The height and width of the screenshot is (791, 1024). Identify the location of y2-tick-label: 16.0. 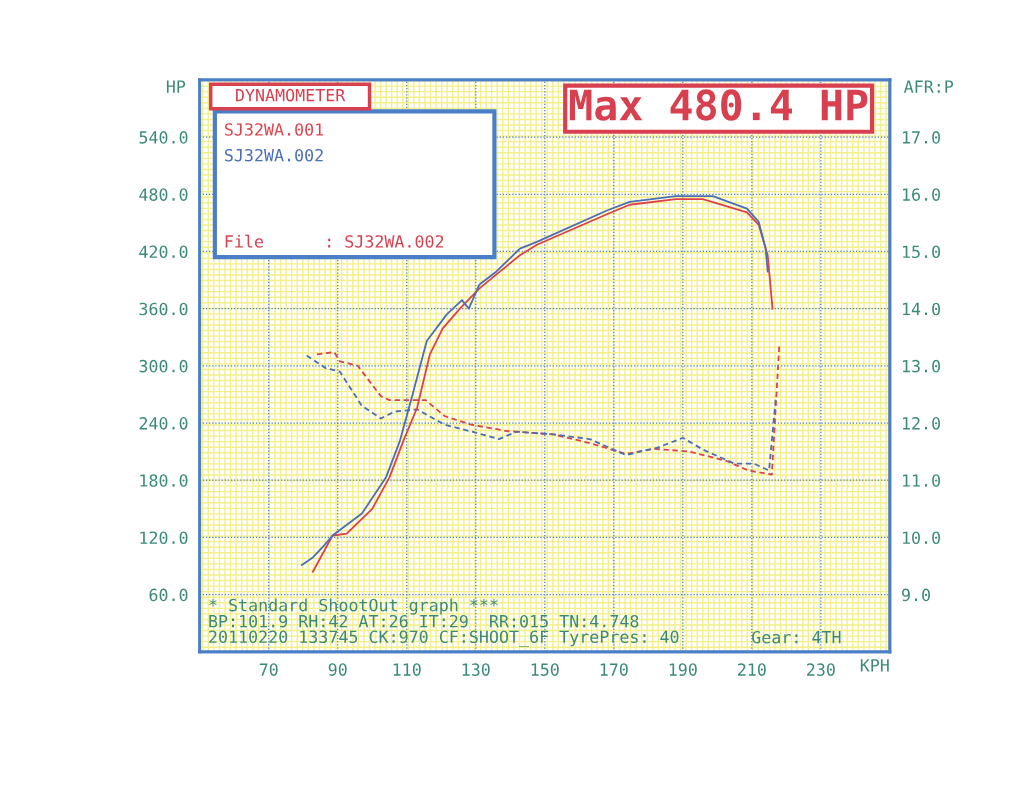
(921, 194).